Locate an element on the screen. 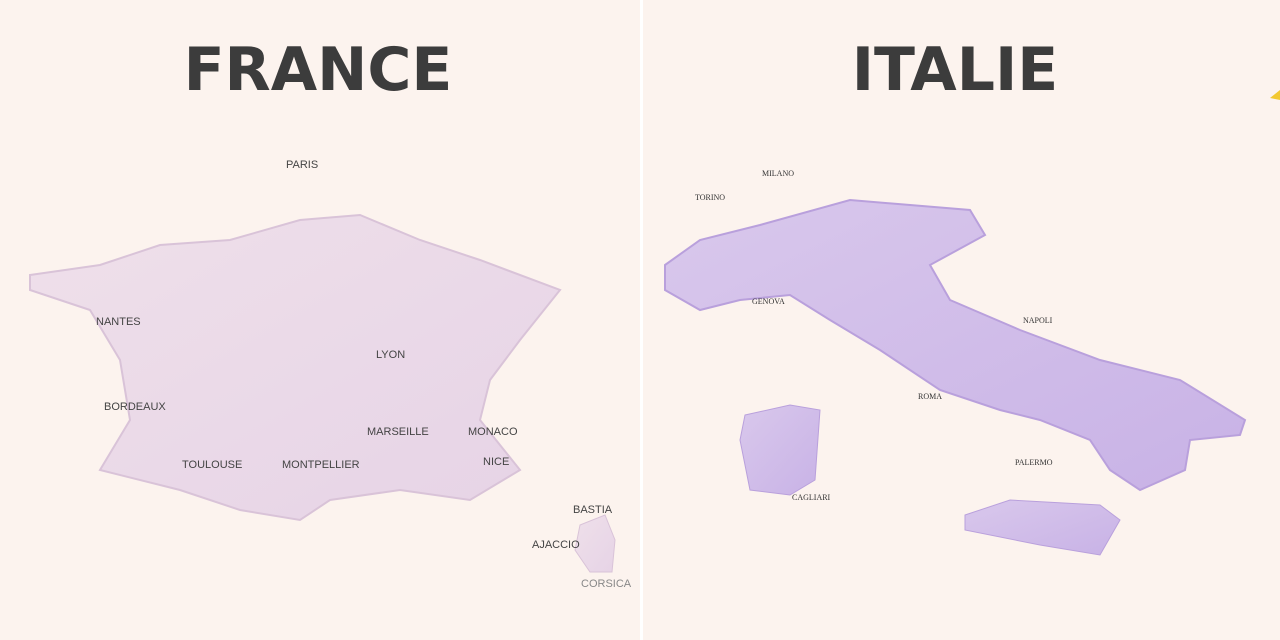 This screenshot has width=1280, height=640. city-label: AJACCIO is located at coordinates (556, 545).